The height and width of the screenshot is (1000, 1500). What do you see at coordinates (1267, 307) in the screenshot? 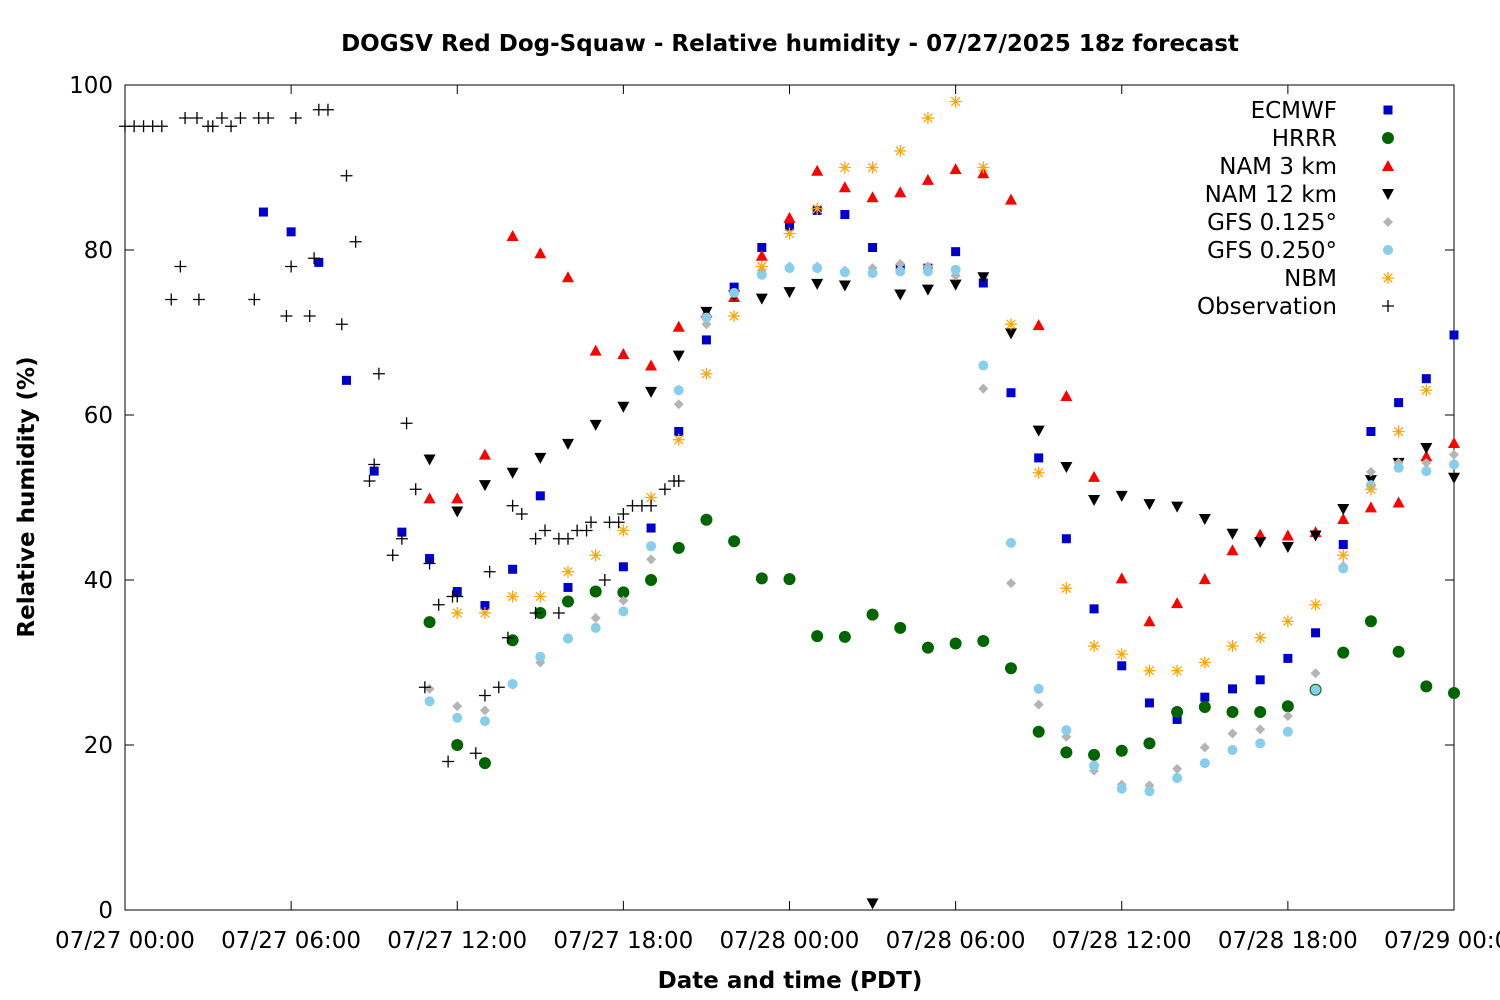
I see `legend-label: Observation` at bounding box center [1267, 307].